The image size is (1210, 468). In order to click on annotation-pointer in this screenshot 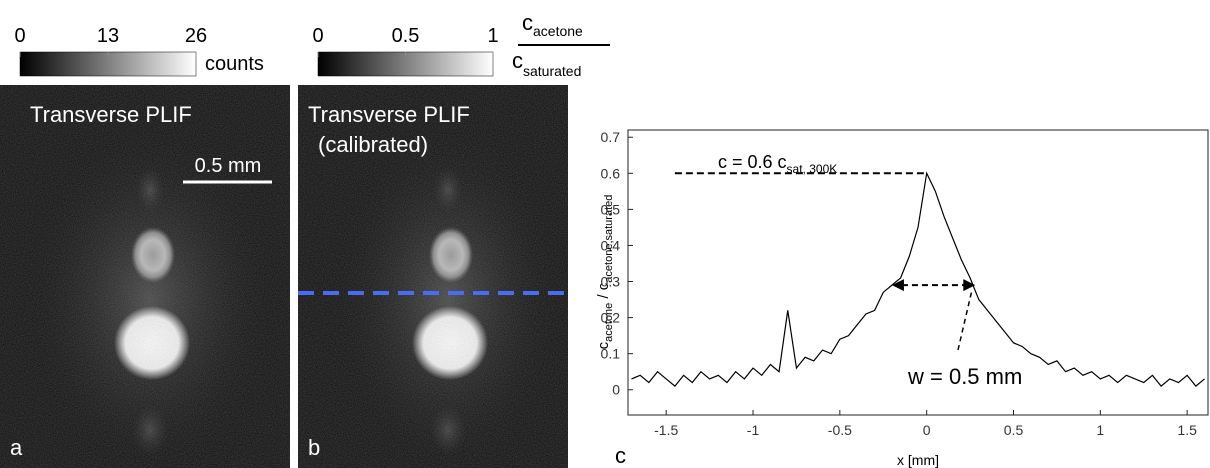, I will do `click(965, 320)`.